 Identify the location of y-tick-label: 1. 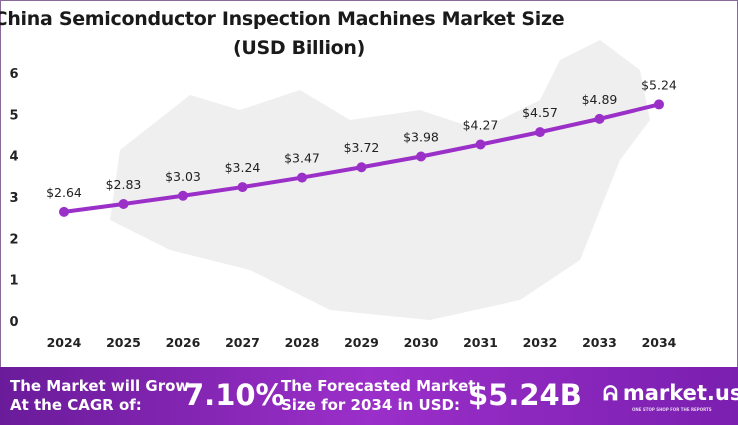
(13, 281).